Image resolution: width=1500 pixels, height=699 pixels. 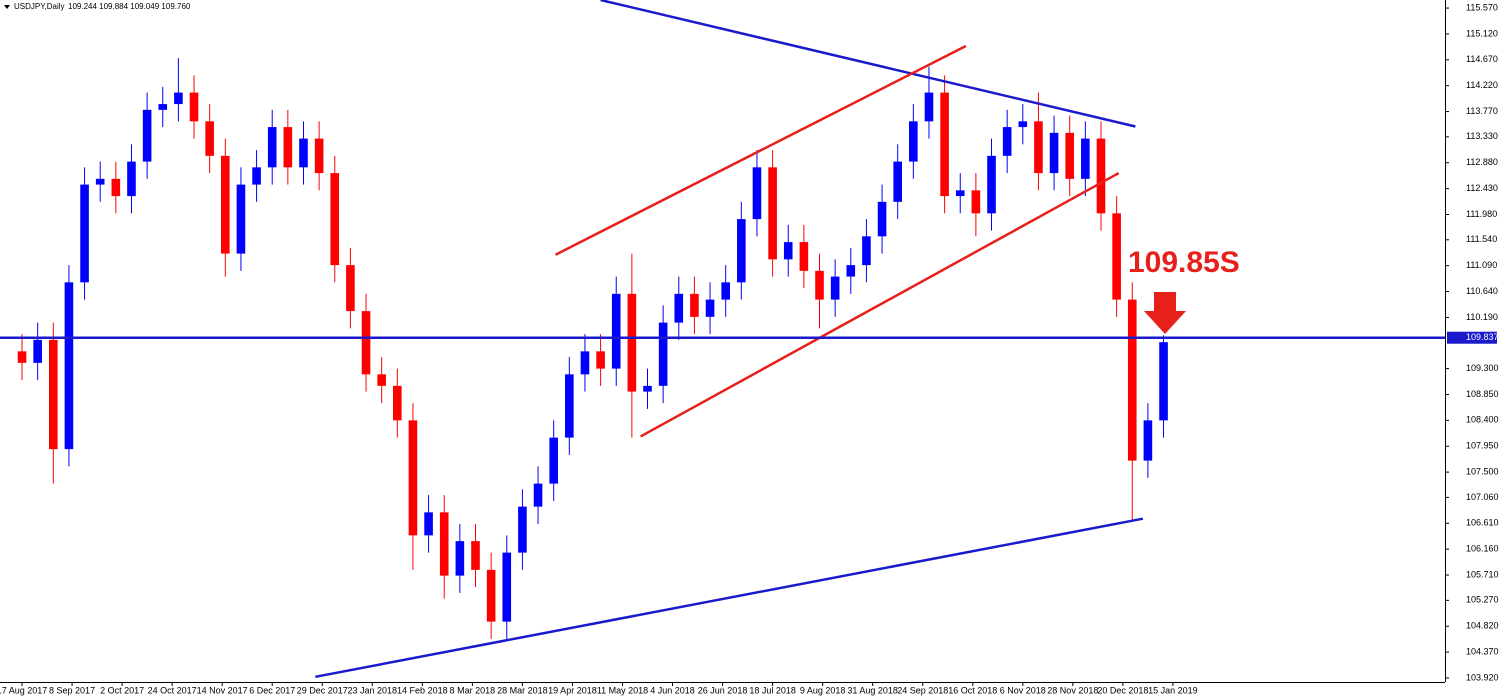 What do you see at coordinates (1072, 690) in the screenshot?
I see `x-tick-label: 28 Nov 2018` at bounding box center [1072, 690].